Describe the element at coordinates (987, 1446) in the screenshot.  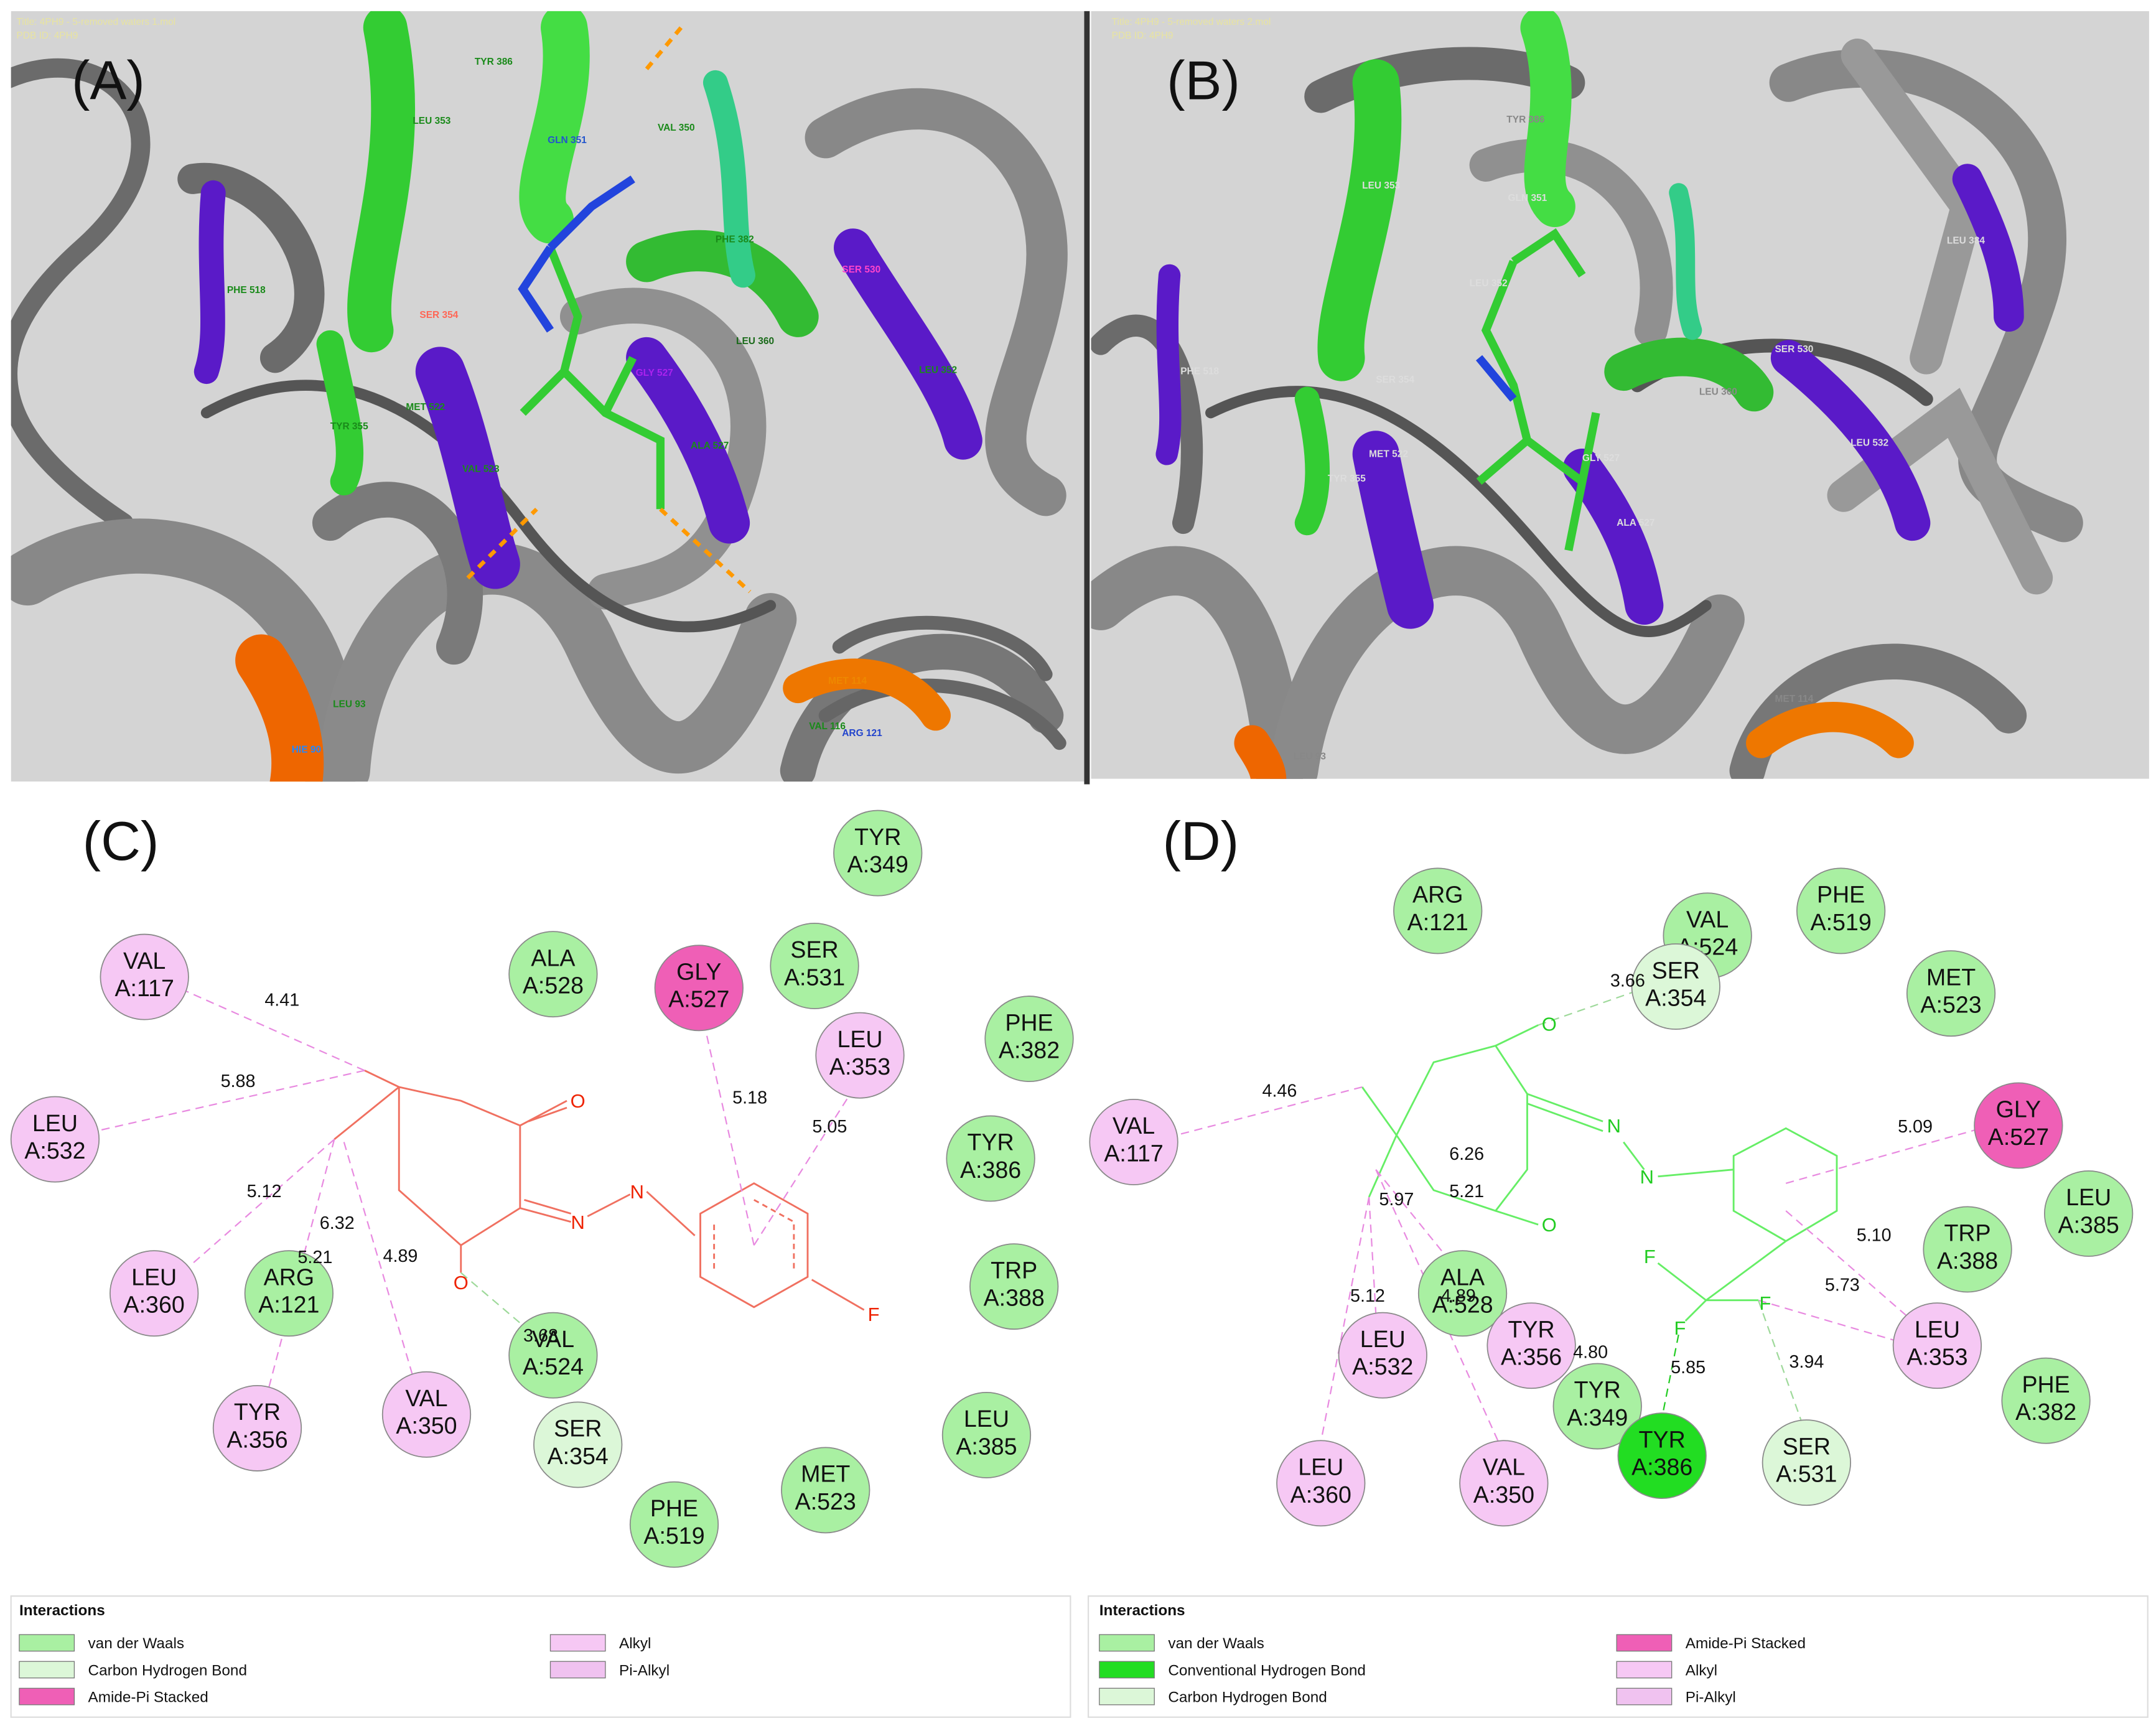
I see `residue-id: A:385` at that location.